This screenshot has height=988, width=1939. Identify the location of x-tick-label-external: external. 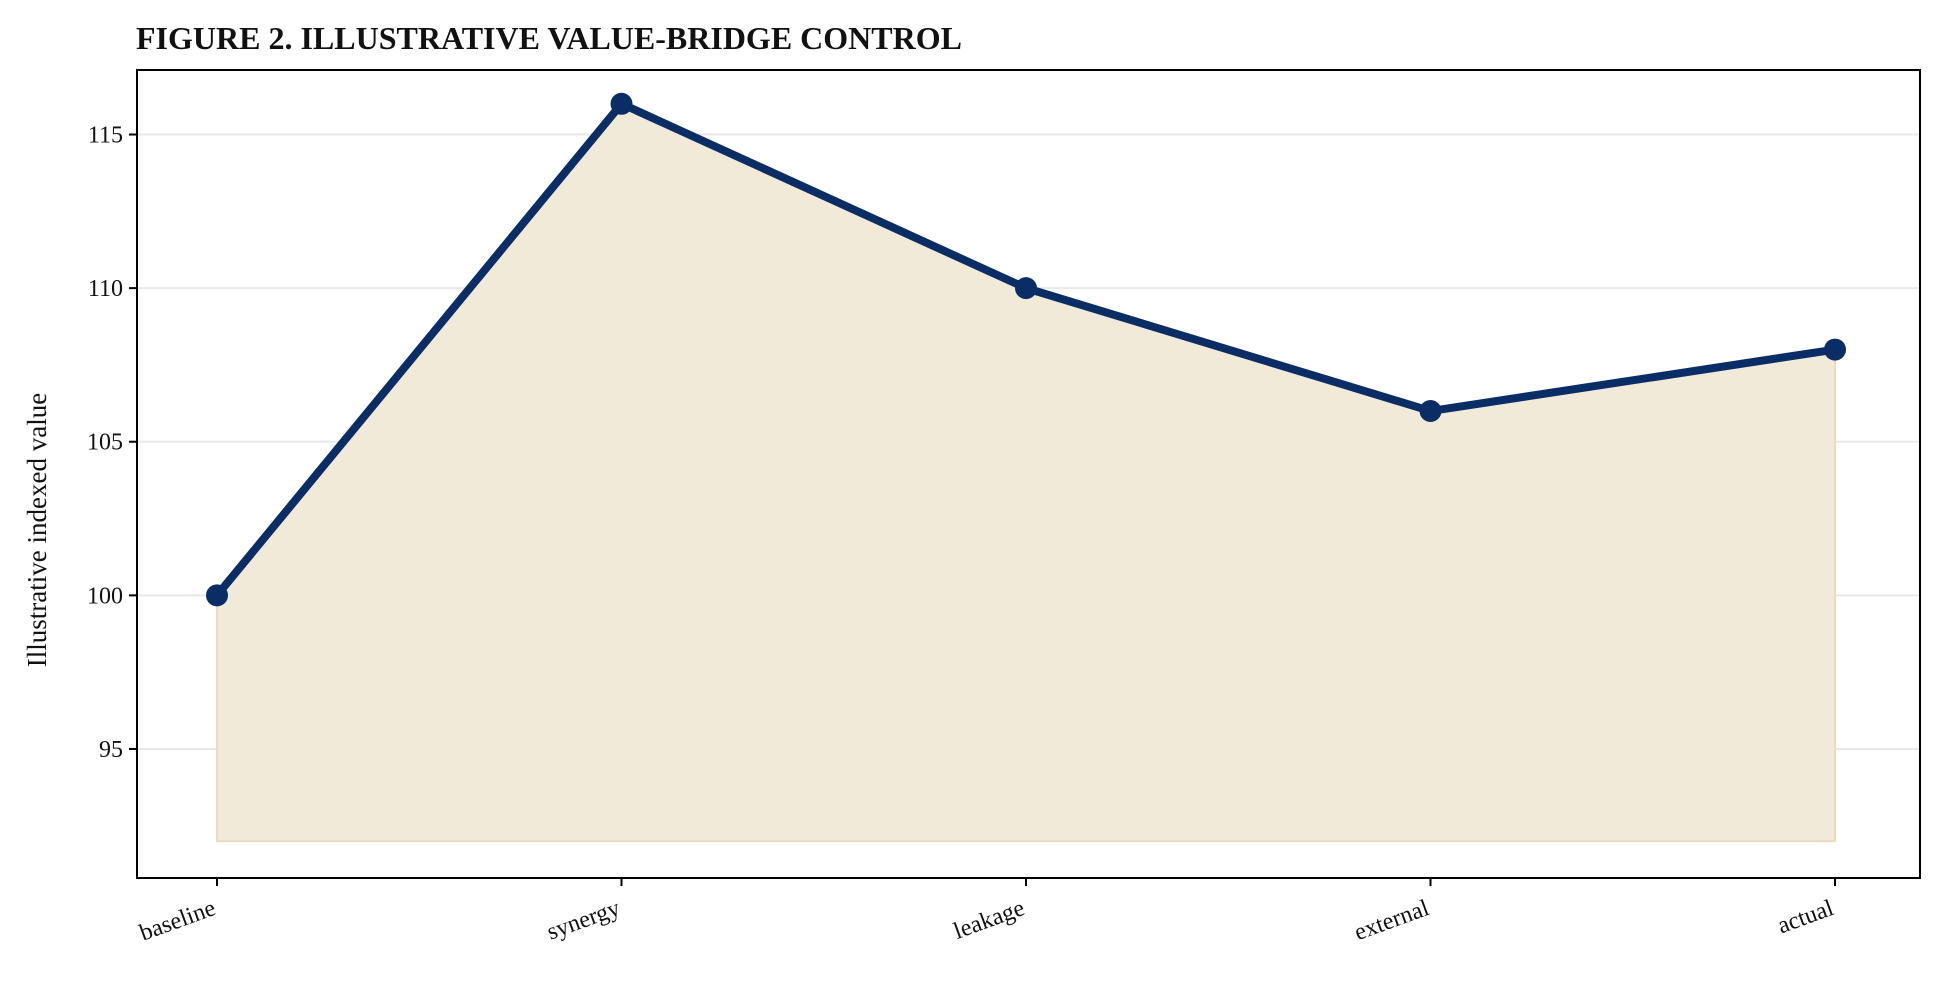
(1392, 920).